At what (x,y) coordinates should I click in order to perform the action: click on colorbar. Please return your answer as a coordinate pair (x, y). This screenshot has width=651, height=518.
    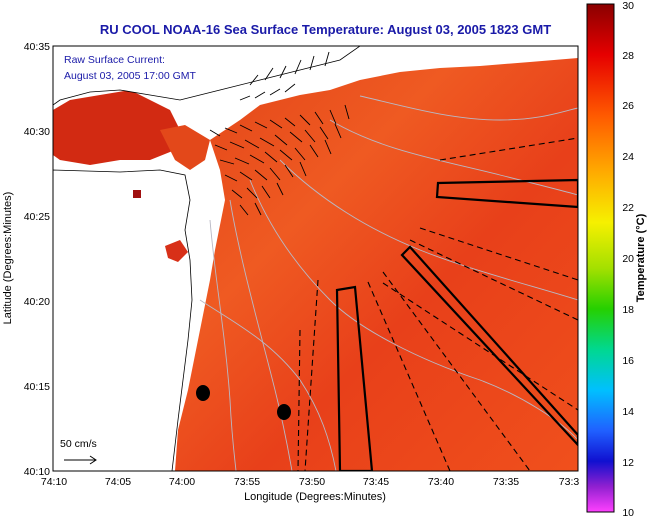
    Looking at the image, I should click on (600, 258).